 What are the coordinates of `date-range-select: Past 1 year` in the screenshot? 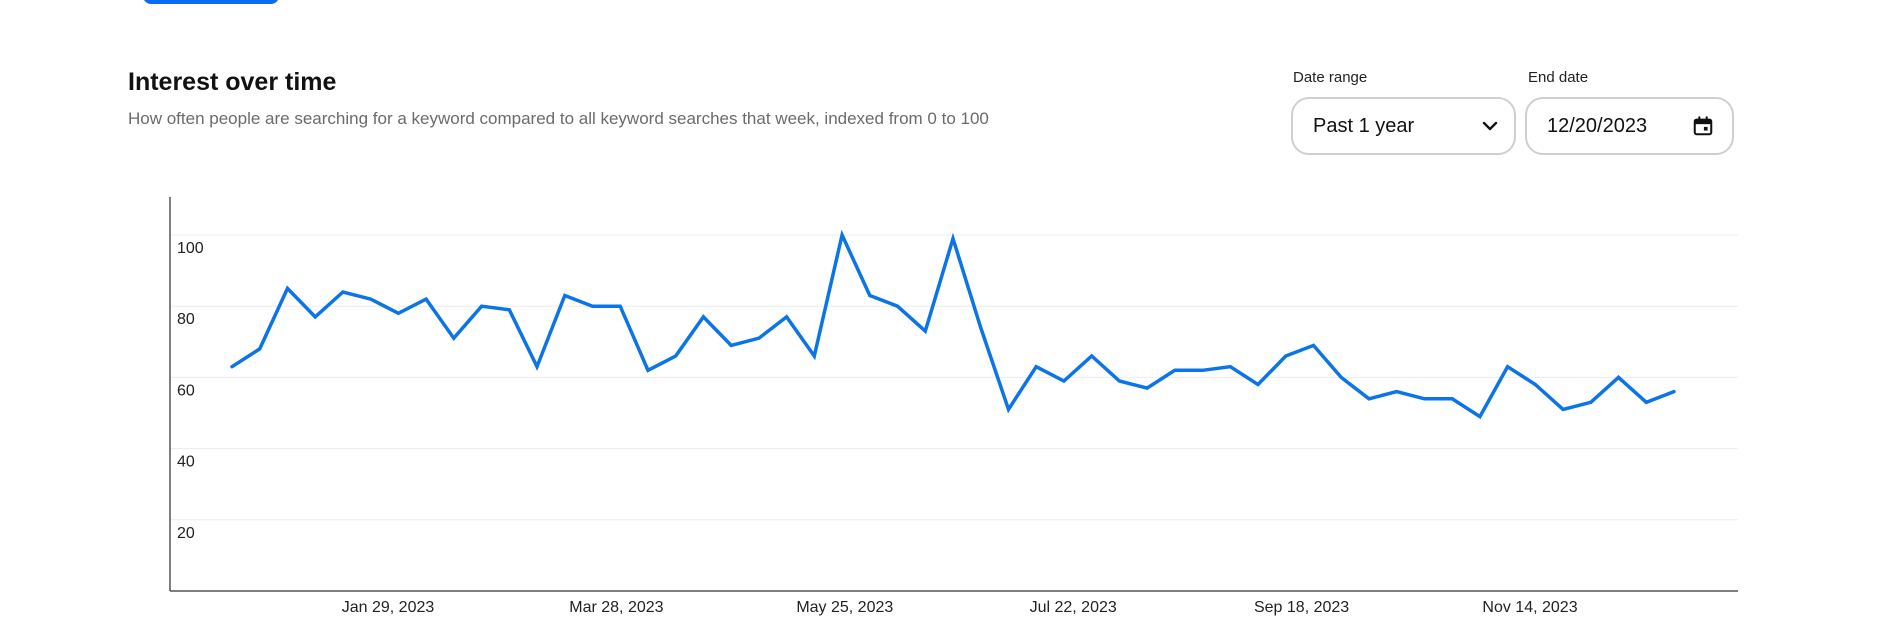 It's located at (1403, 126).